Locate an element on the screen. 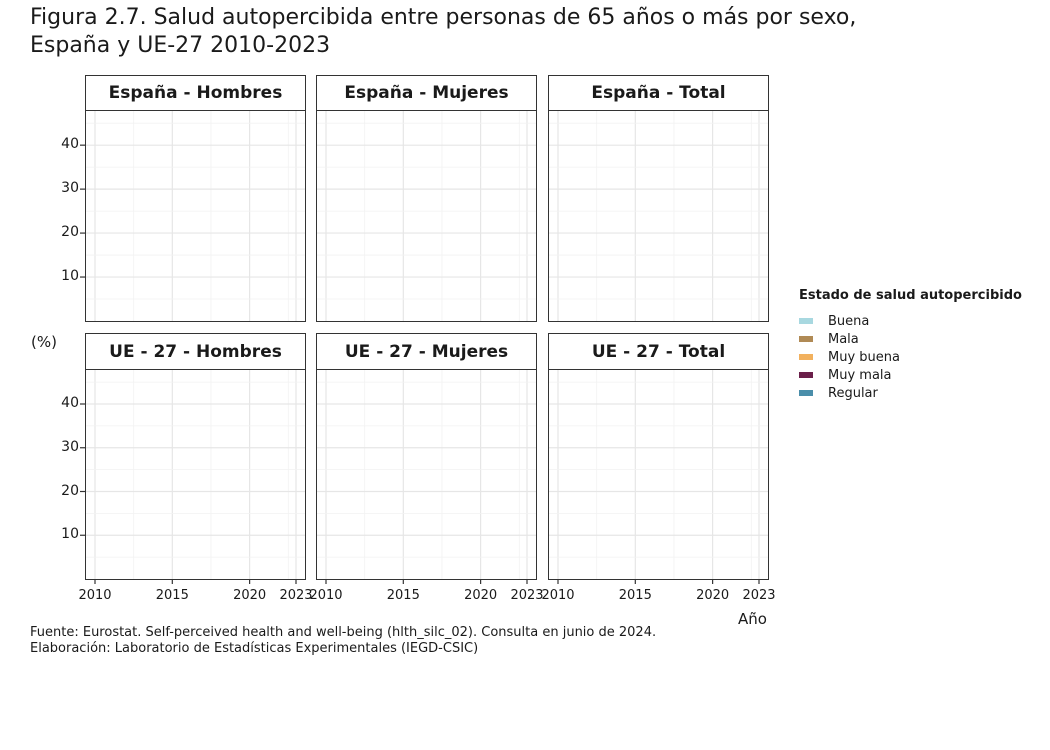 The width and height of the screenshot is (1050, 750). facet-strip-label: España - Total is located at coordinates (658, 93).